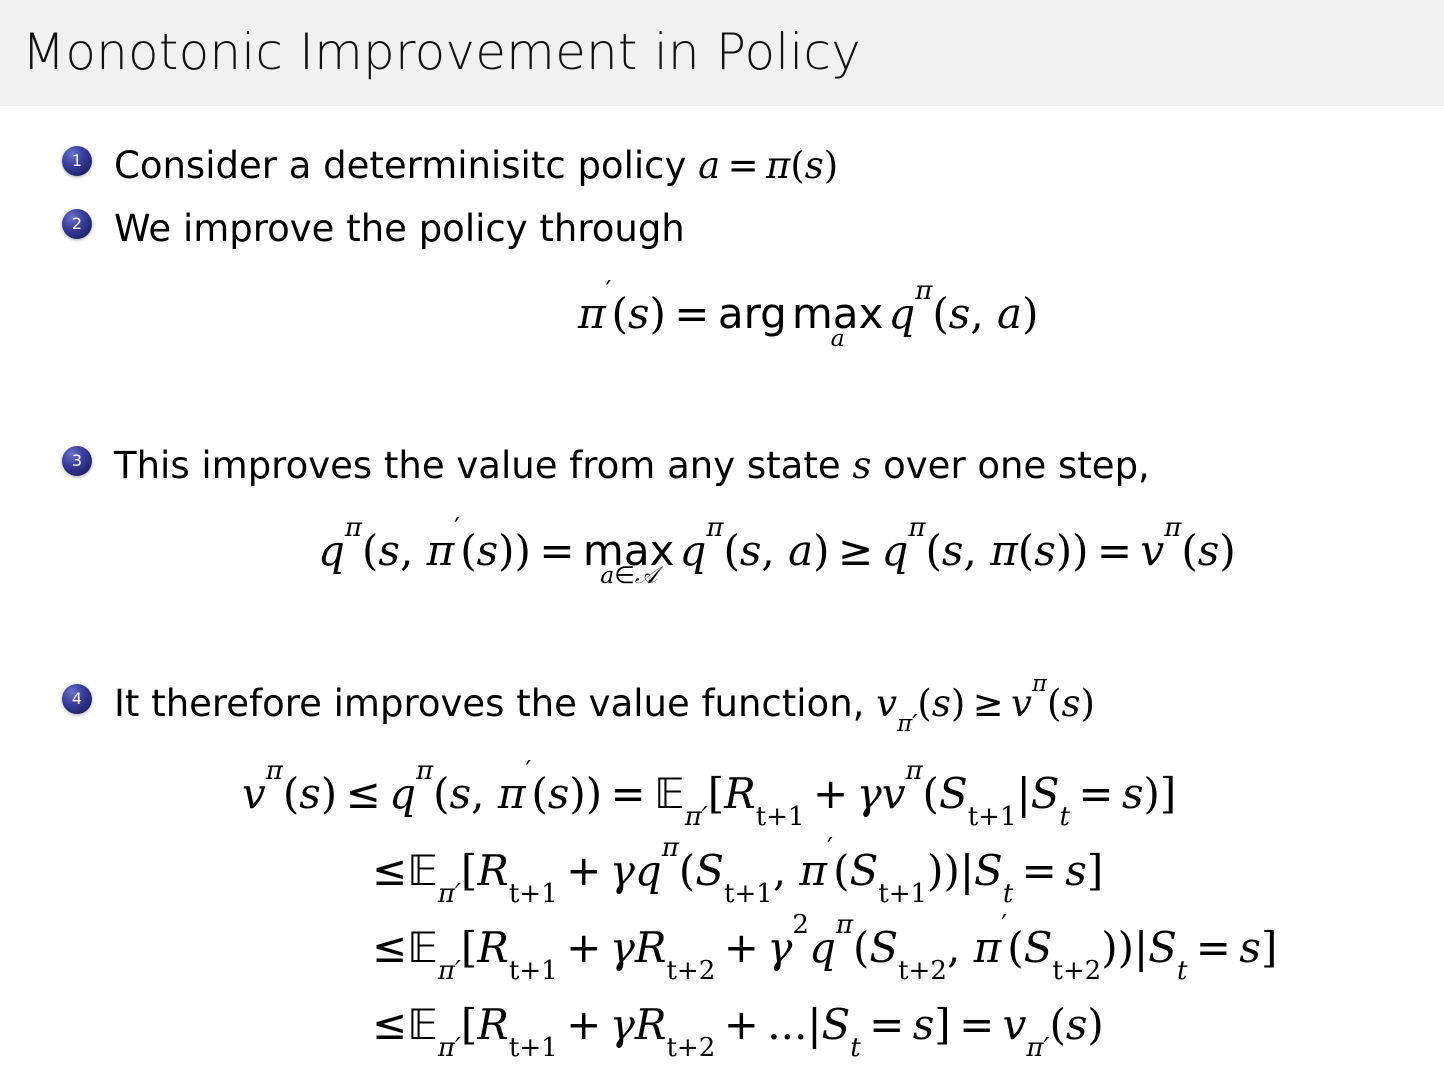 The image size is (1444, 1080). I want to click on bullet-number-1: 1, so click(77, 160).